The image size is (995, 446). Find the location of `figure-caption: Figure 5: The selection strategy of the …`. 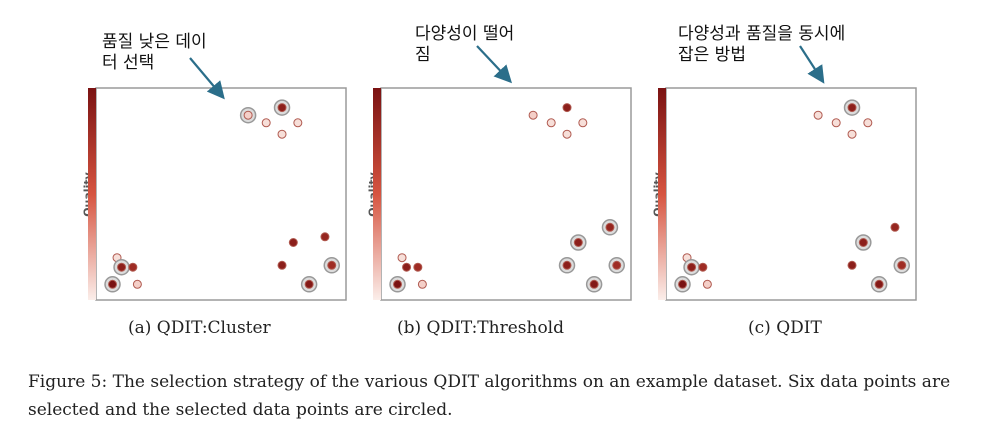

figure-caption: Figure 5: The selection strategy of the … is located at coordinates (489, 396).